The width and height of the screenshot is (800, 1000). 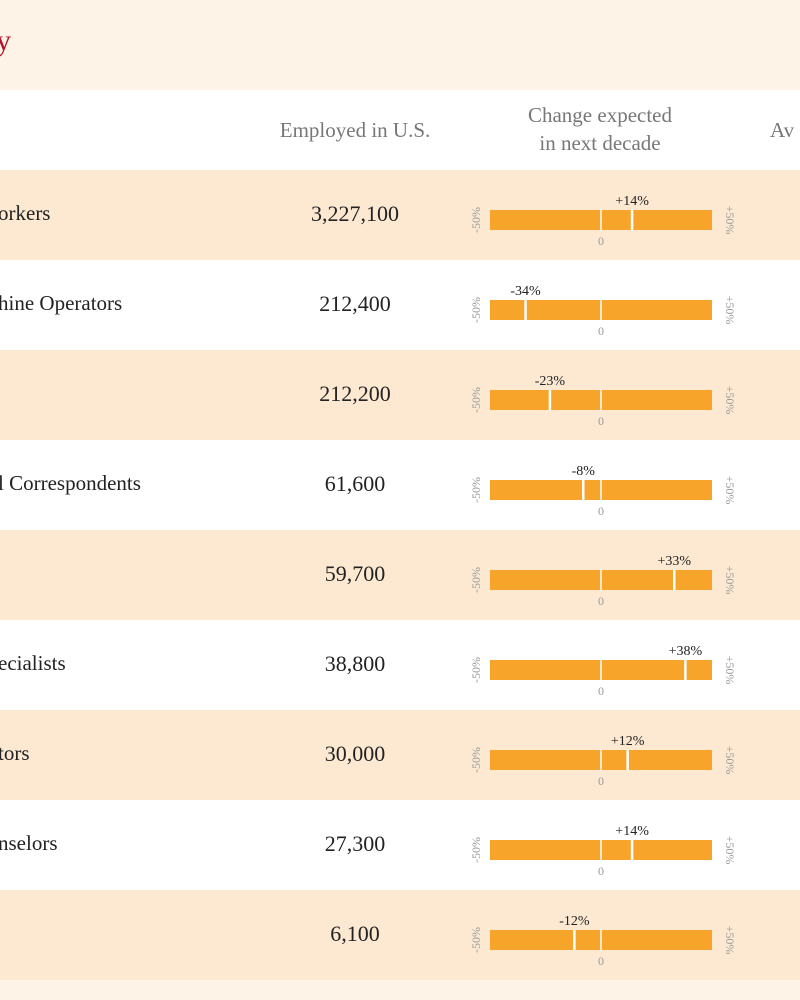 What do you see at coordinates (355, 933) in the screenshot?
I see `employed-value: 6,100` at bounding box center [355, 933].